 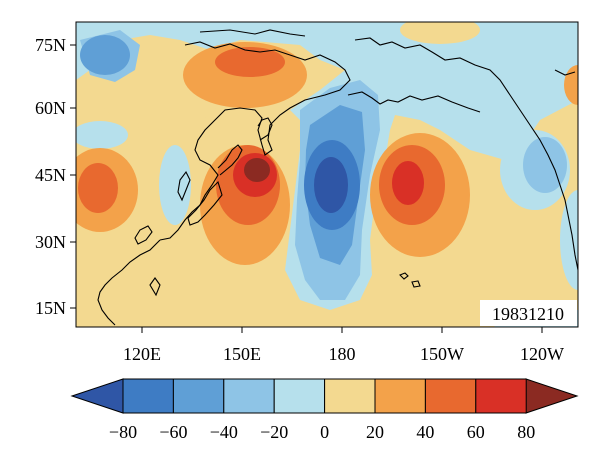 I want to click on lat-label-75n: 75N, so click(x=50, y=45).